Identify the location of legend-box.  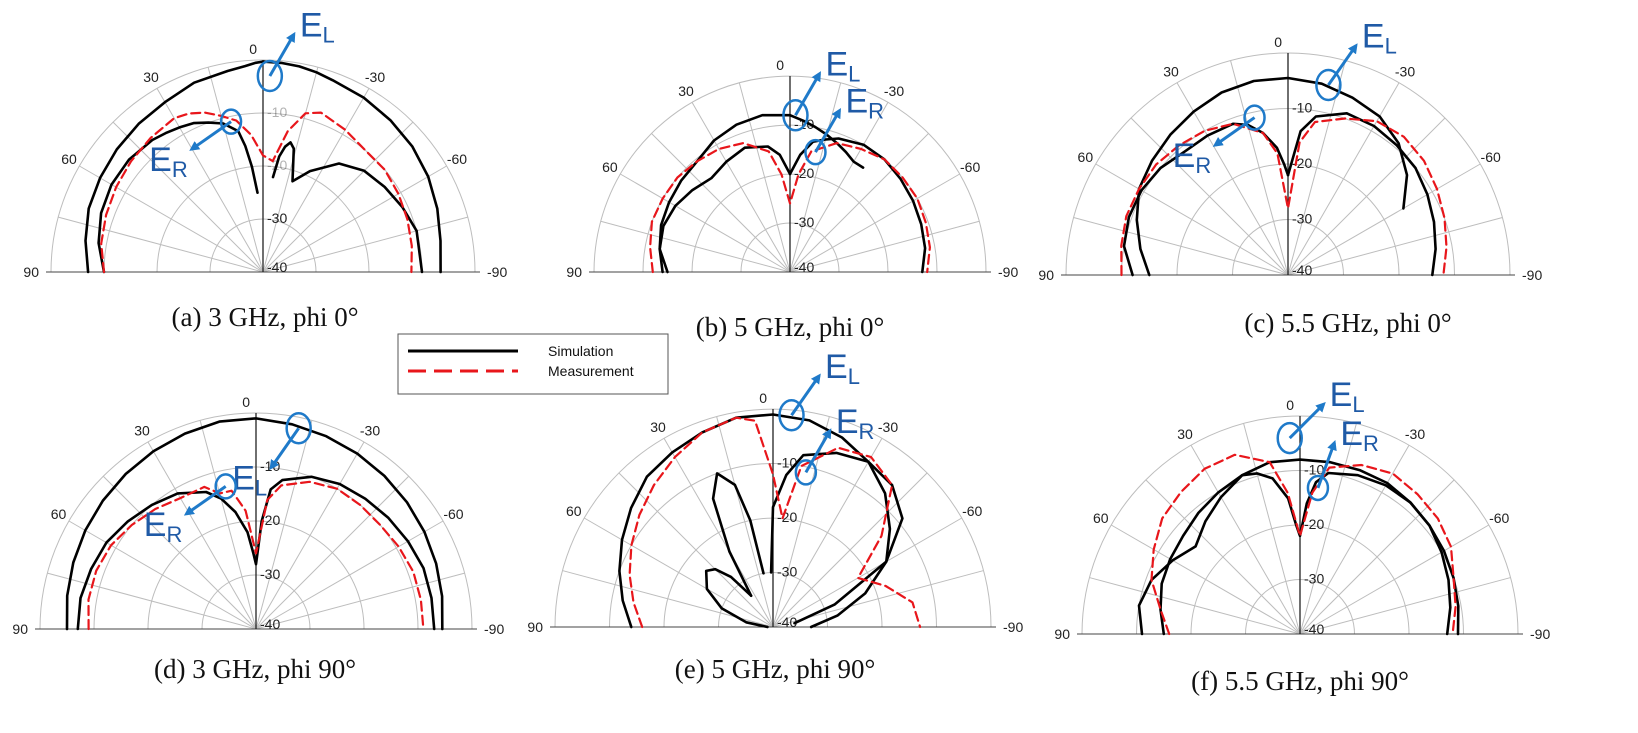
(533, 364).